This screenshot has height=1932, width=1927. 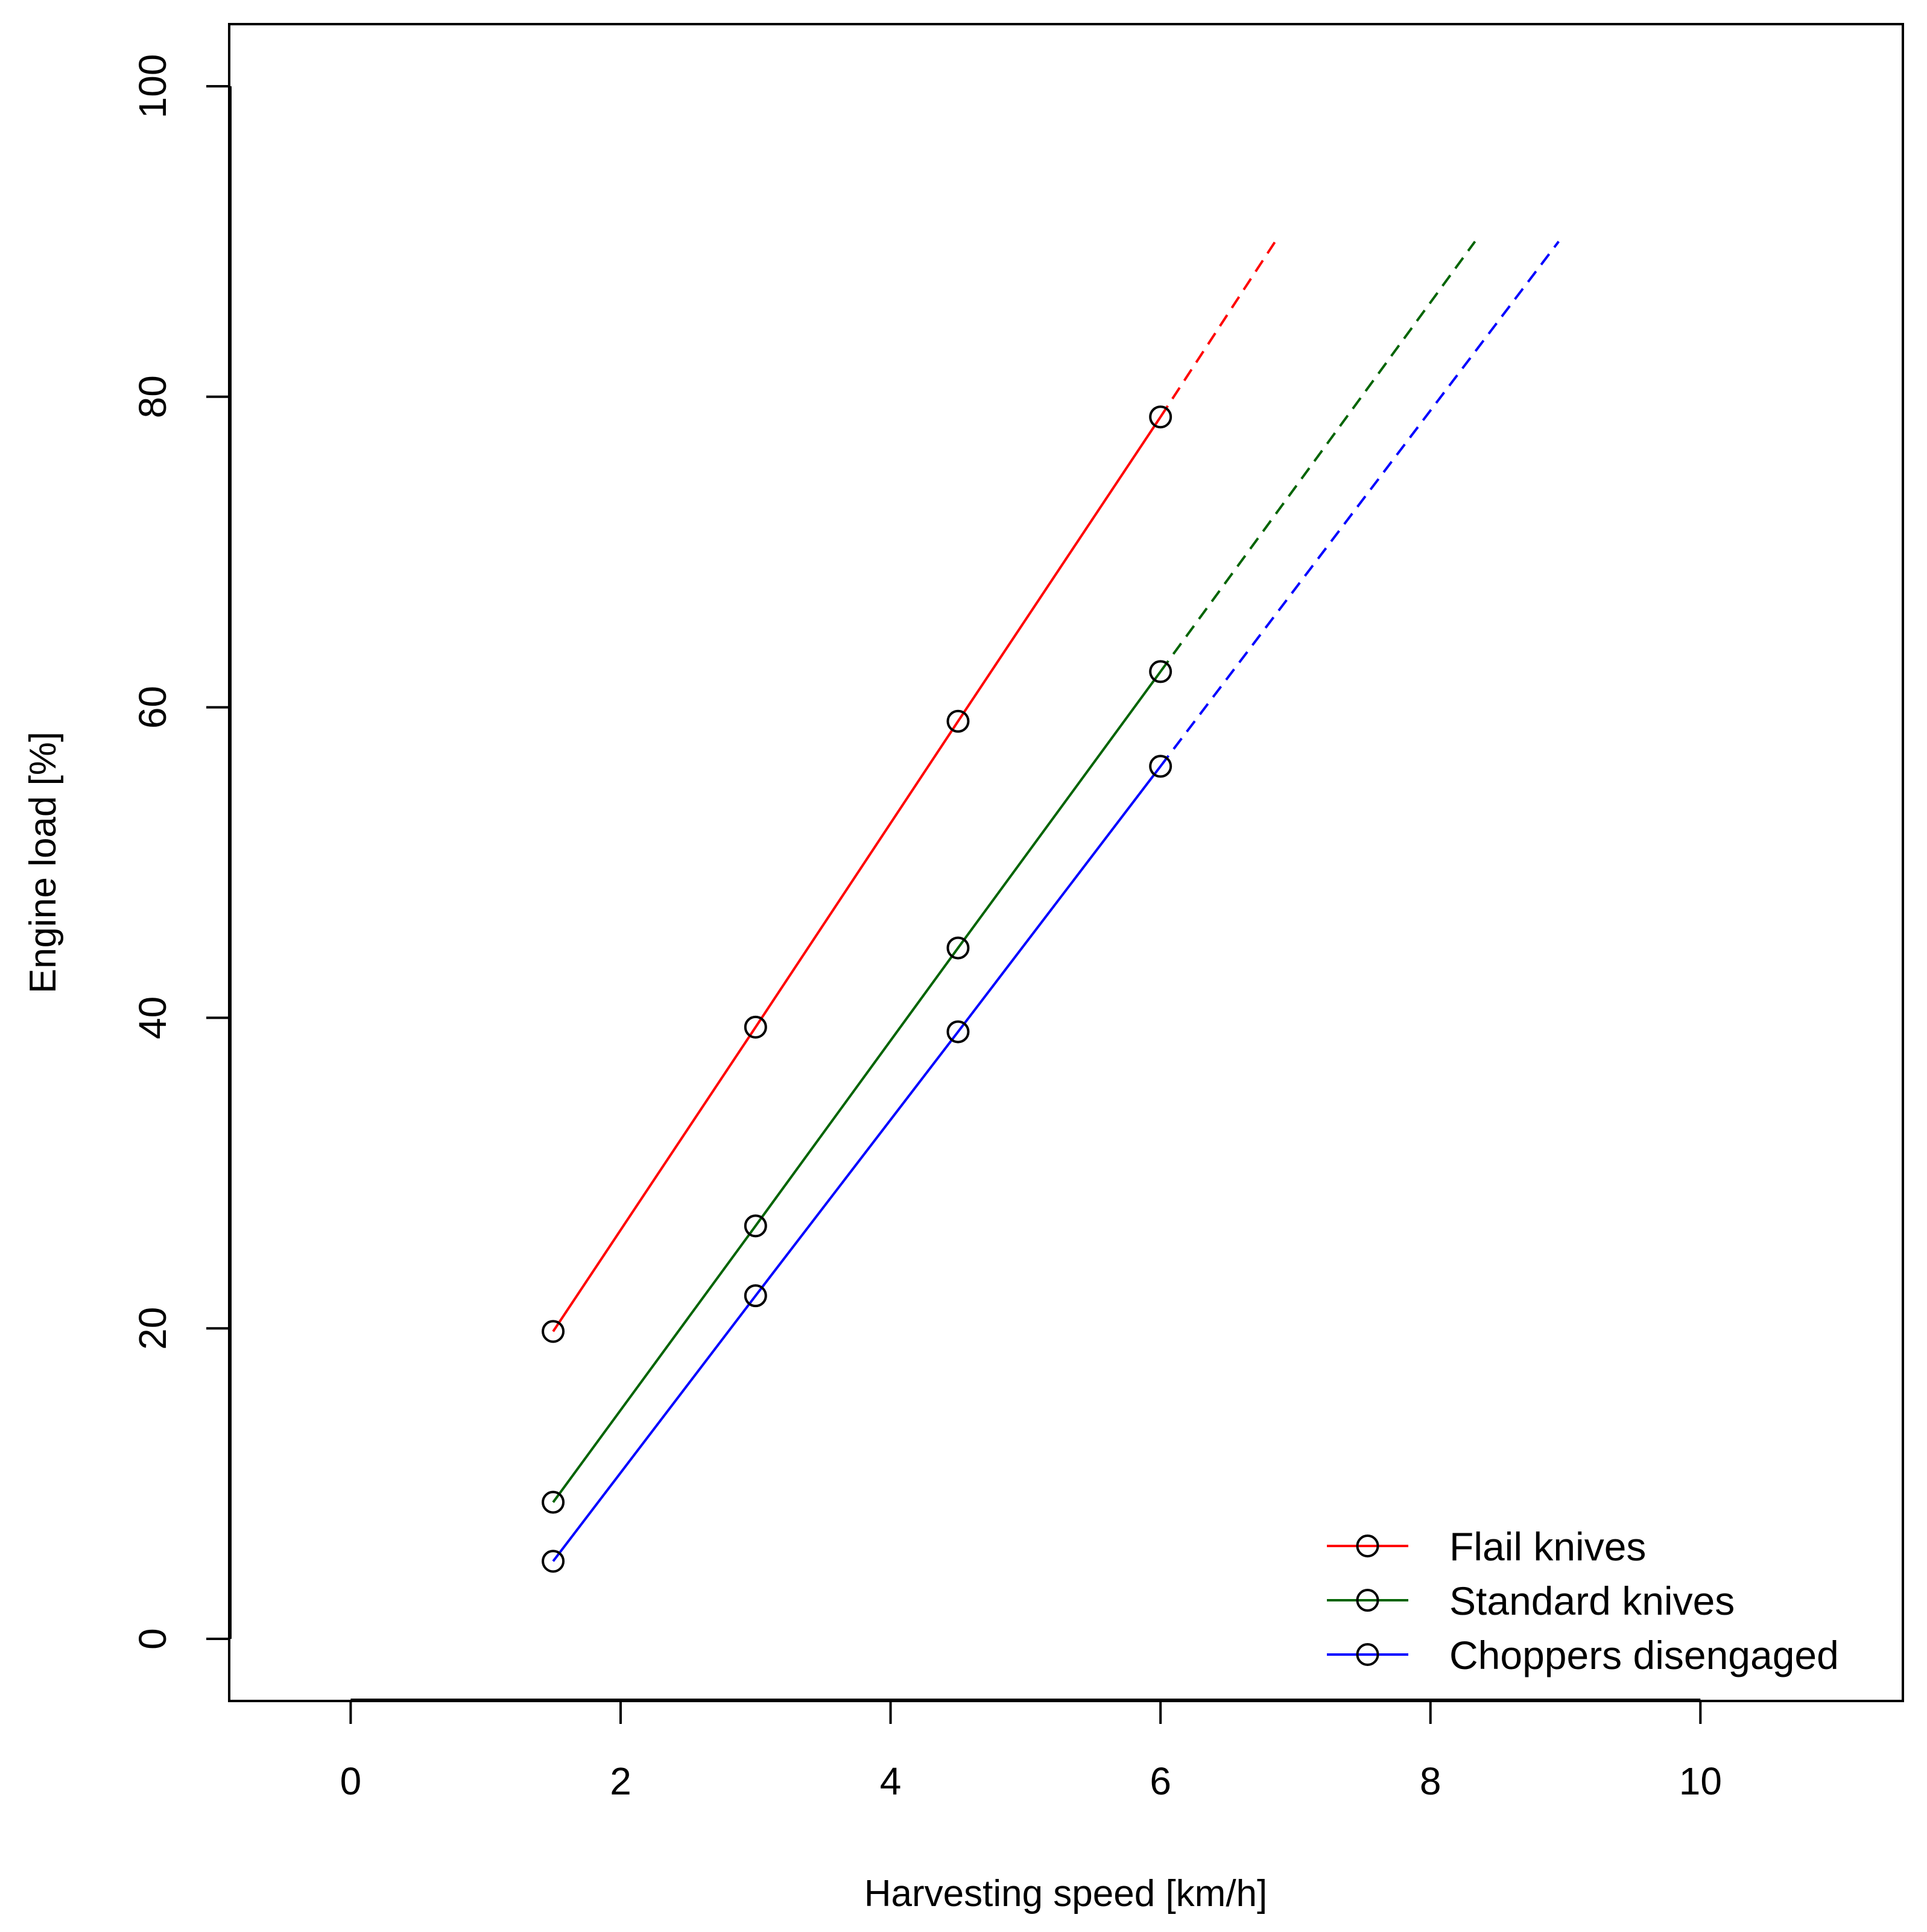 What do you see at coordinates (153, 1639) in the screenshot?
I see `y-tick-label: 0` at bounding box center [153, 1639].